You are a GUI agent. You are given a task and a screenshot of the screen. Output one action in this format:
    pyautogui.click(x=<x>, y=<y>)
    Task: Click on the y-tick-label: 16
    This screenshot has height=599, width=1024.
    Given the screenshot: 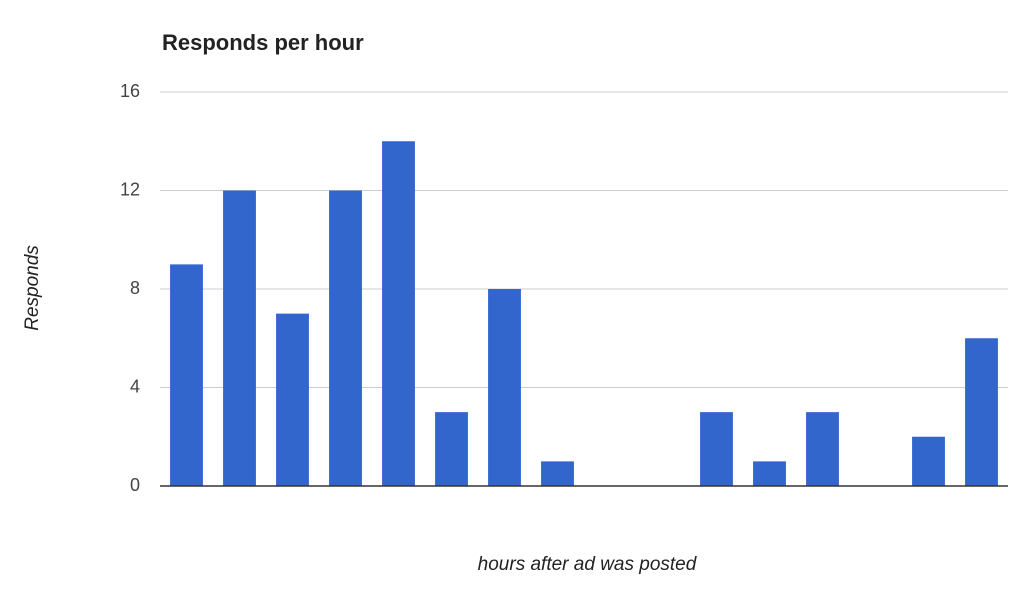 What is the action you would take?
    pyautogui.click(x=130, y=91)
    